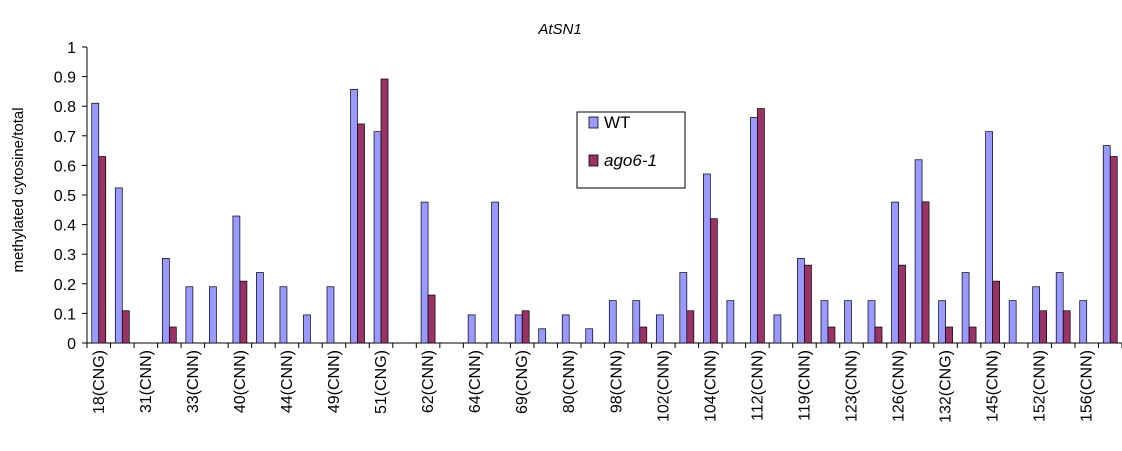 Image resolution: width=1122 pixels, height=451 pixels. I want to click on x-category-label: 69(CNG), so click(522, 382).